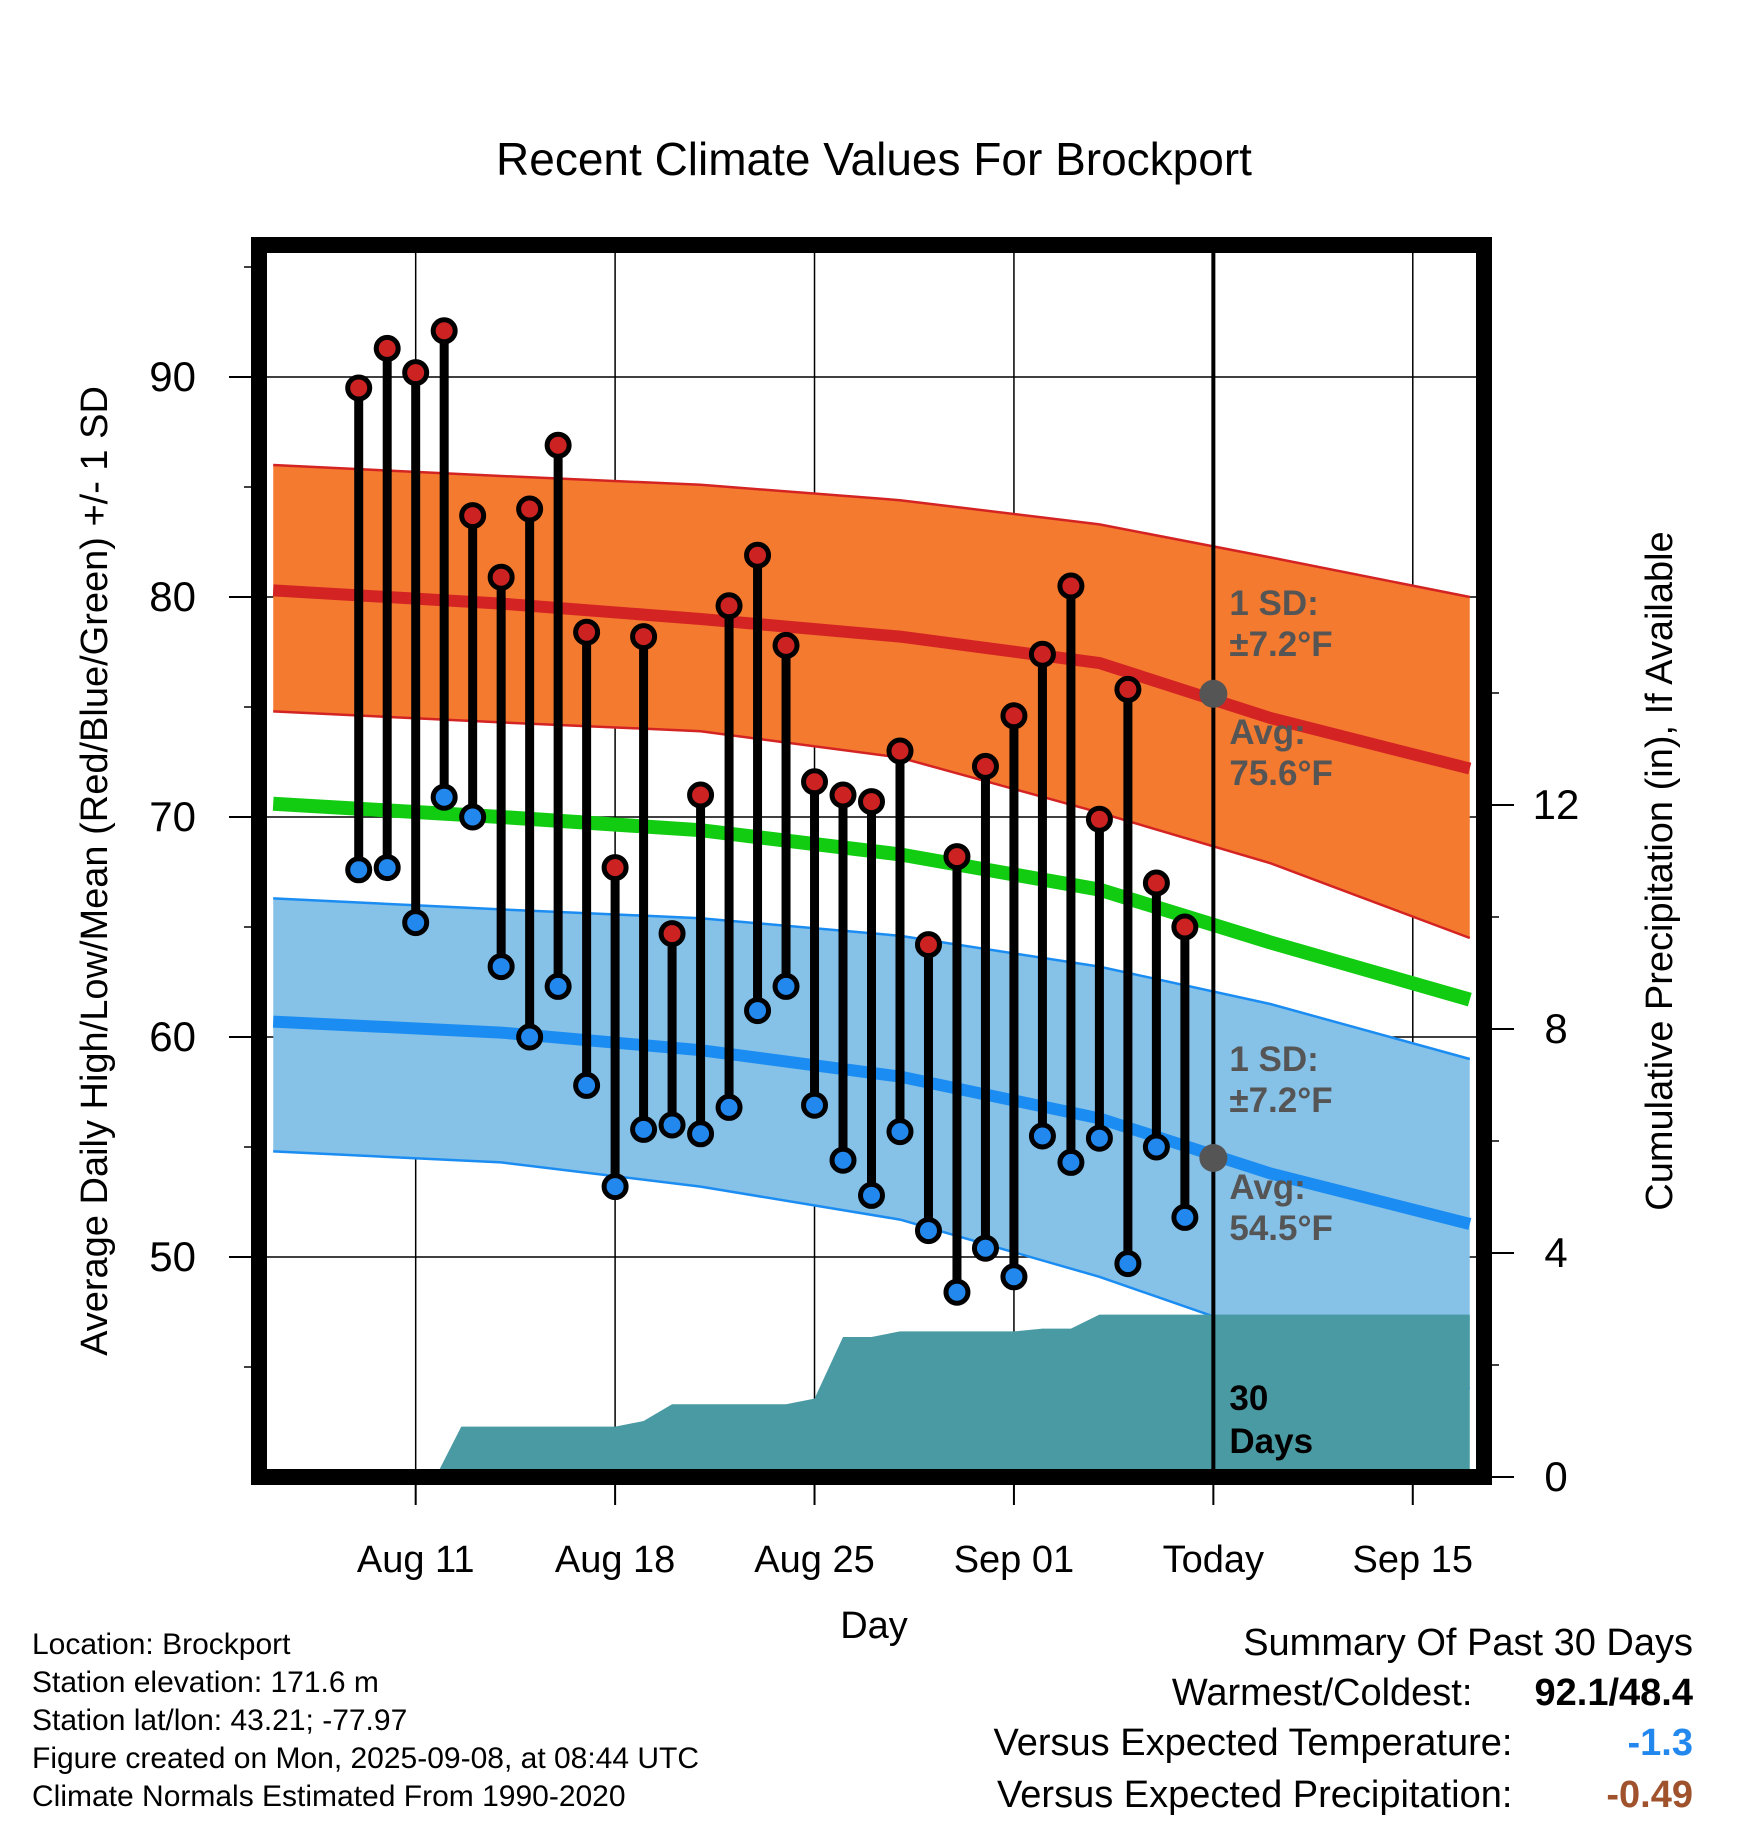 This screenshot has width=1748, height=1828. I want to click on summary-title: Summary Of Past 30 Days, so click(1468, 1643).